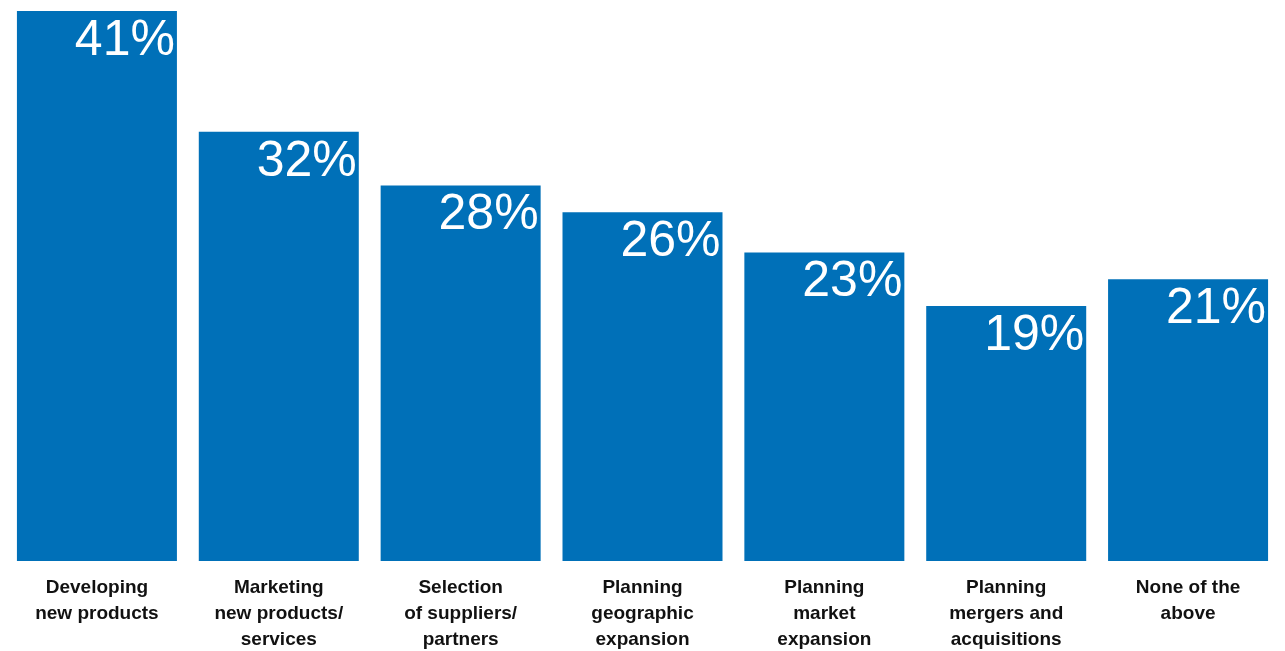  What do you see at coordinates (824, 612) in the screenshot?
I see `x-tick-label: Planning market expansion` at bounding box center [824, 612].